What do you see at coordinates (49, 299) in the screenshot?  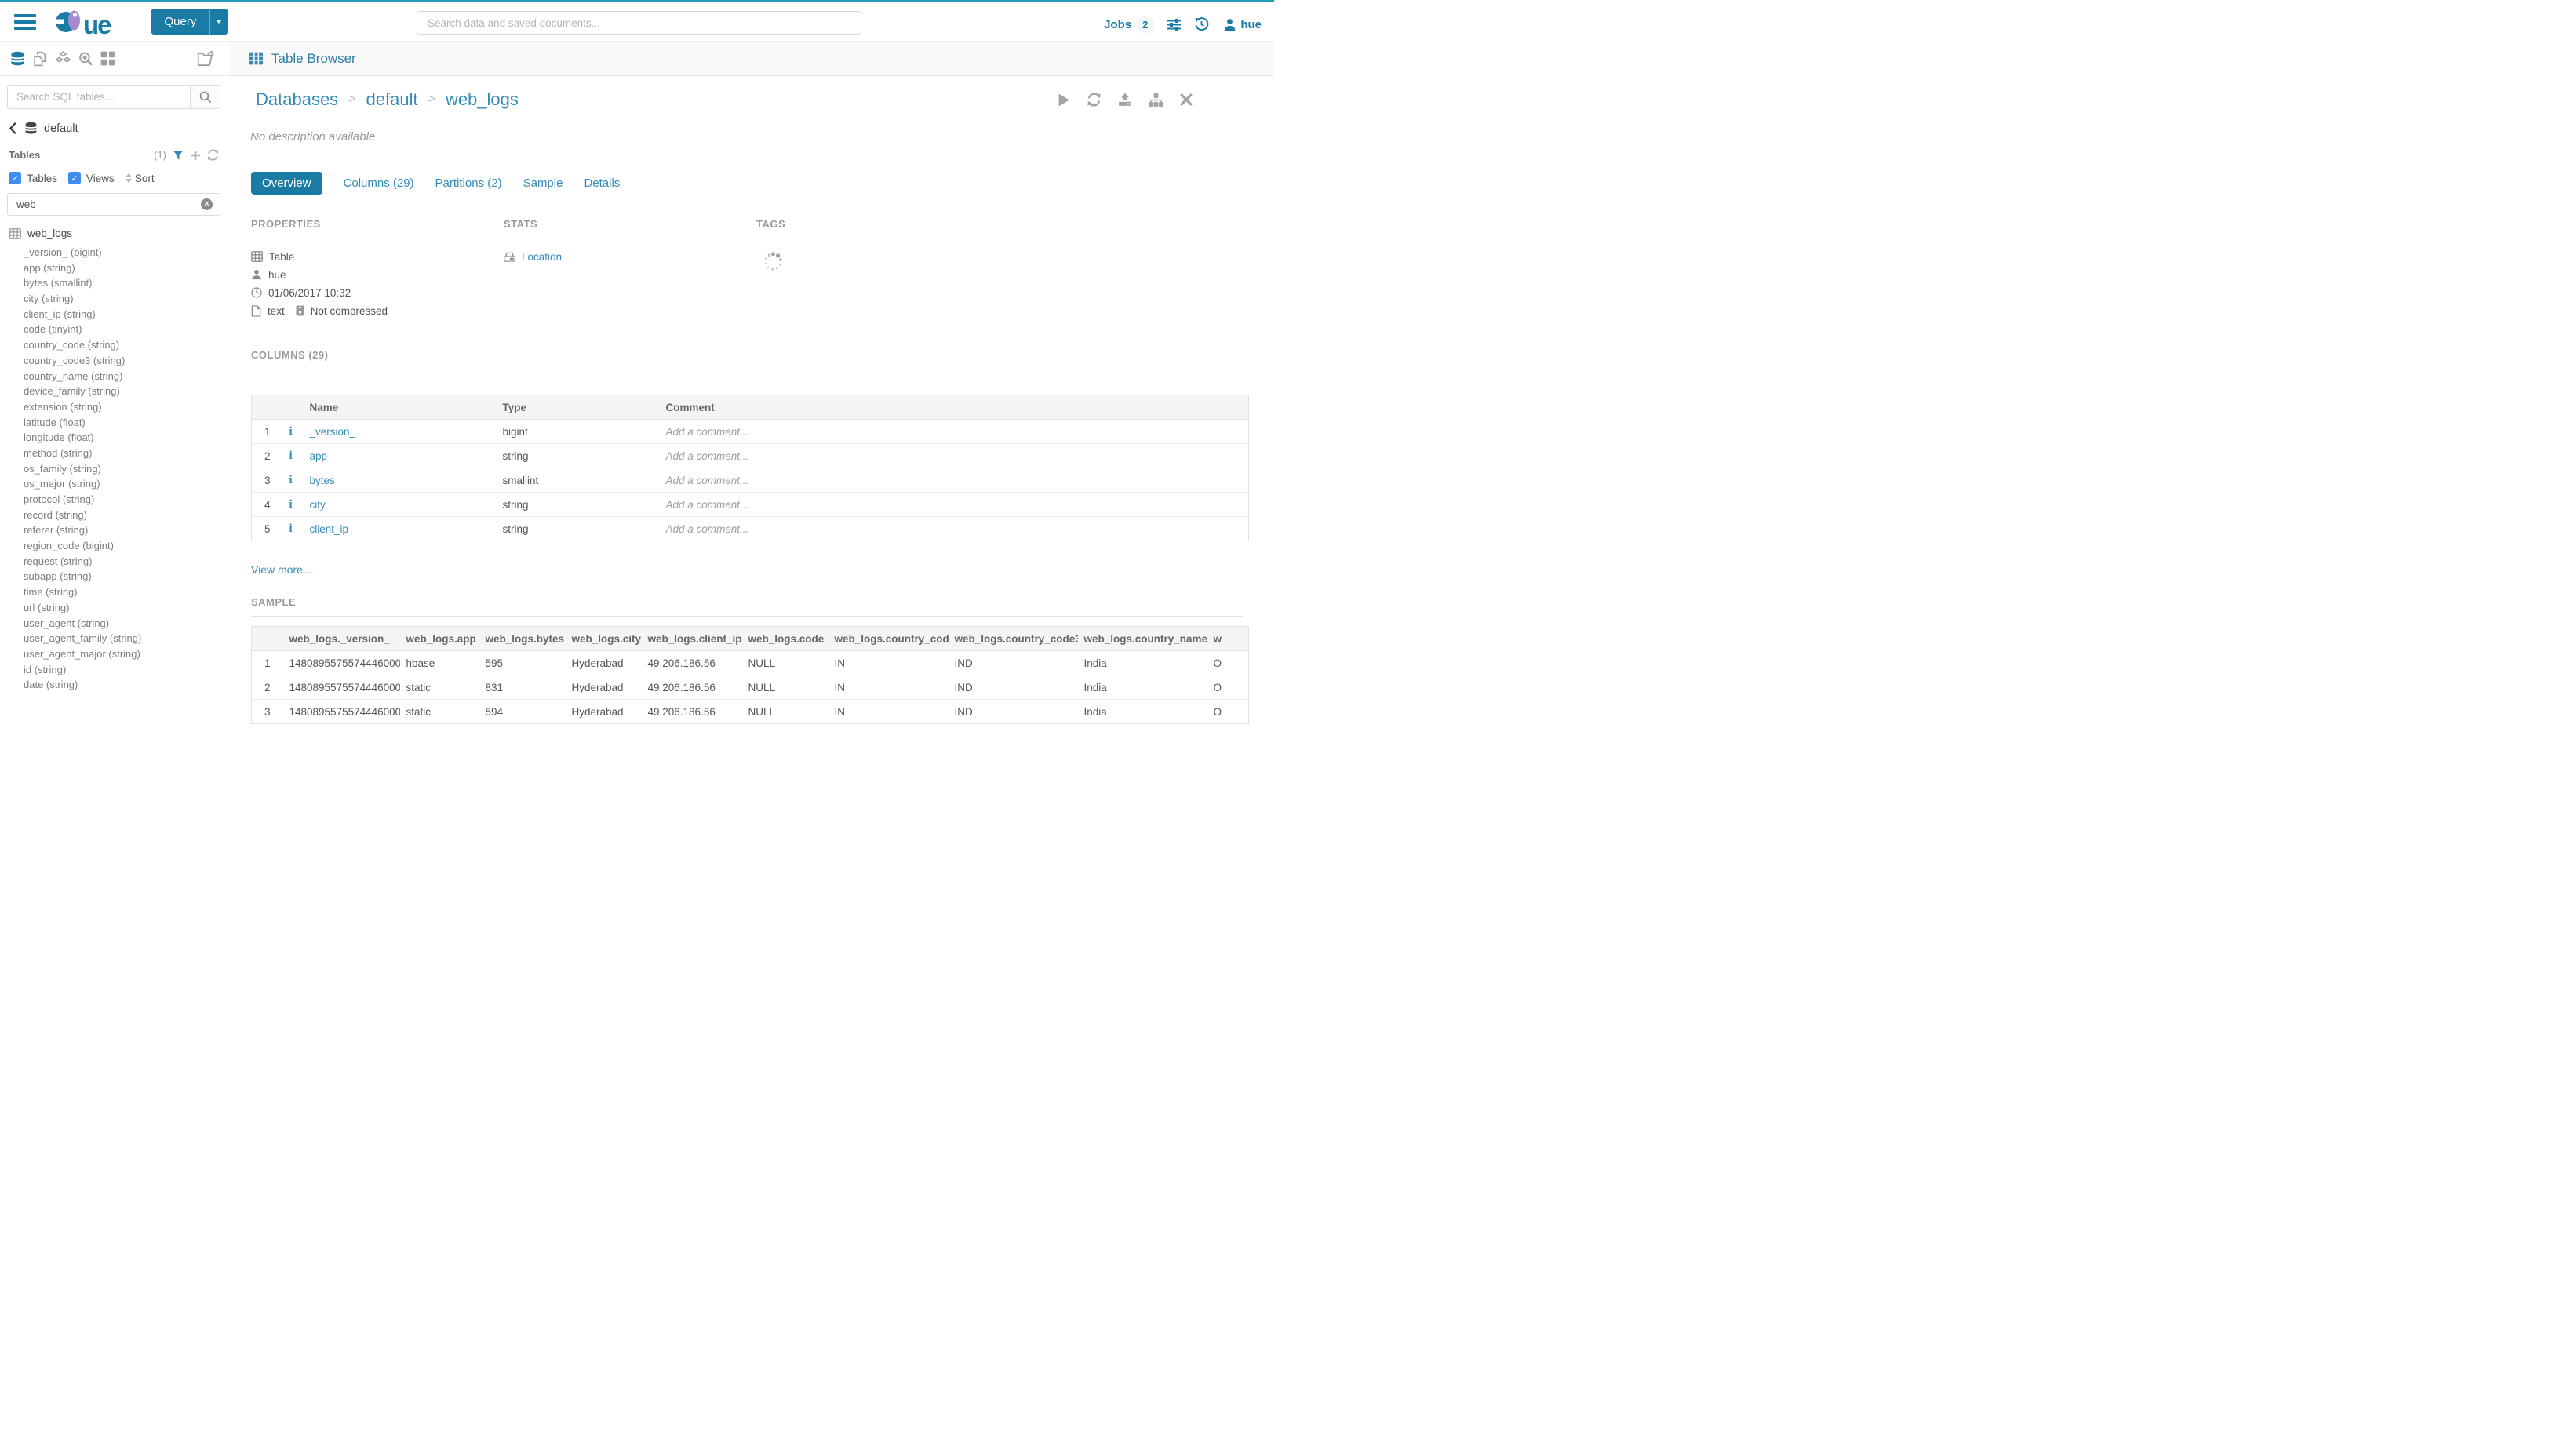 I see `assist-column-item: city (string)` at bounding box center [49, 299].